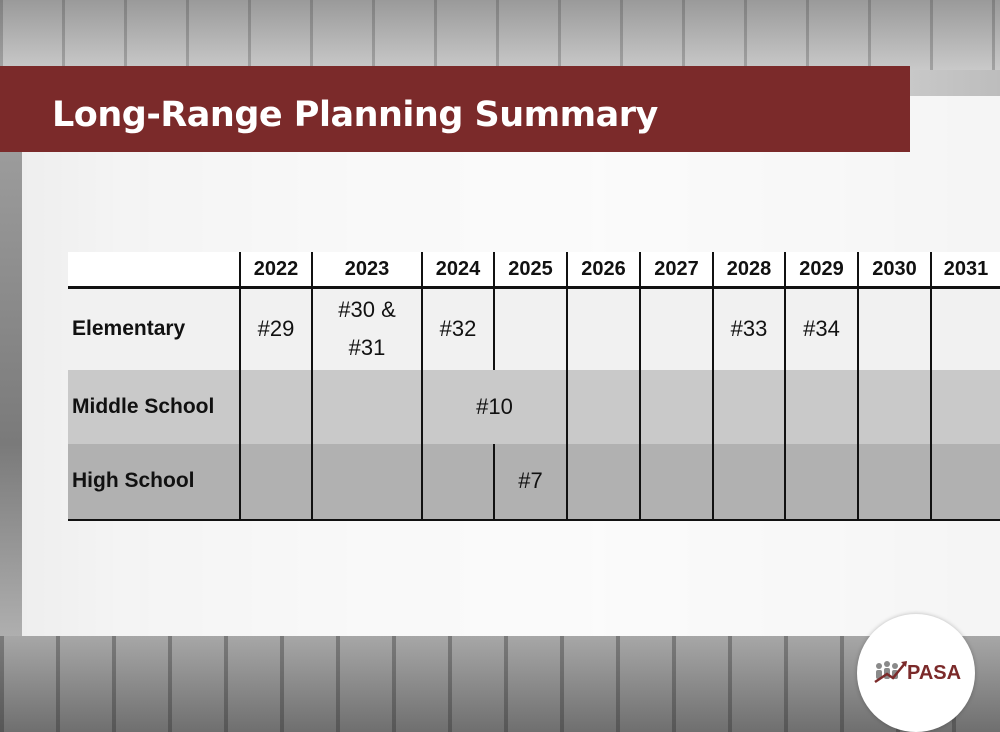  What do you see at coordinates (143, 406) in the screenshot?
I see `row-label: Middle School` at bounding box center [143, 406].